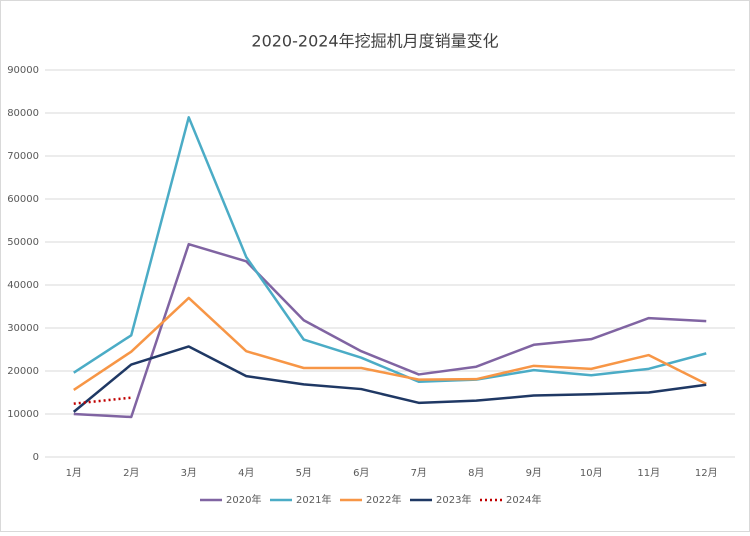 This screenshot has width=750, height=536. I want to click on y-tick-label: 10000, so click(23, 414).